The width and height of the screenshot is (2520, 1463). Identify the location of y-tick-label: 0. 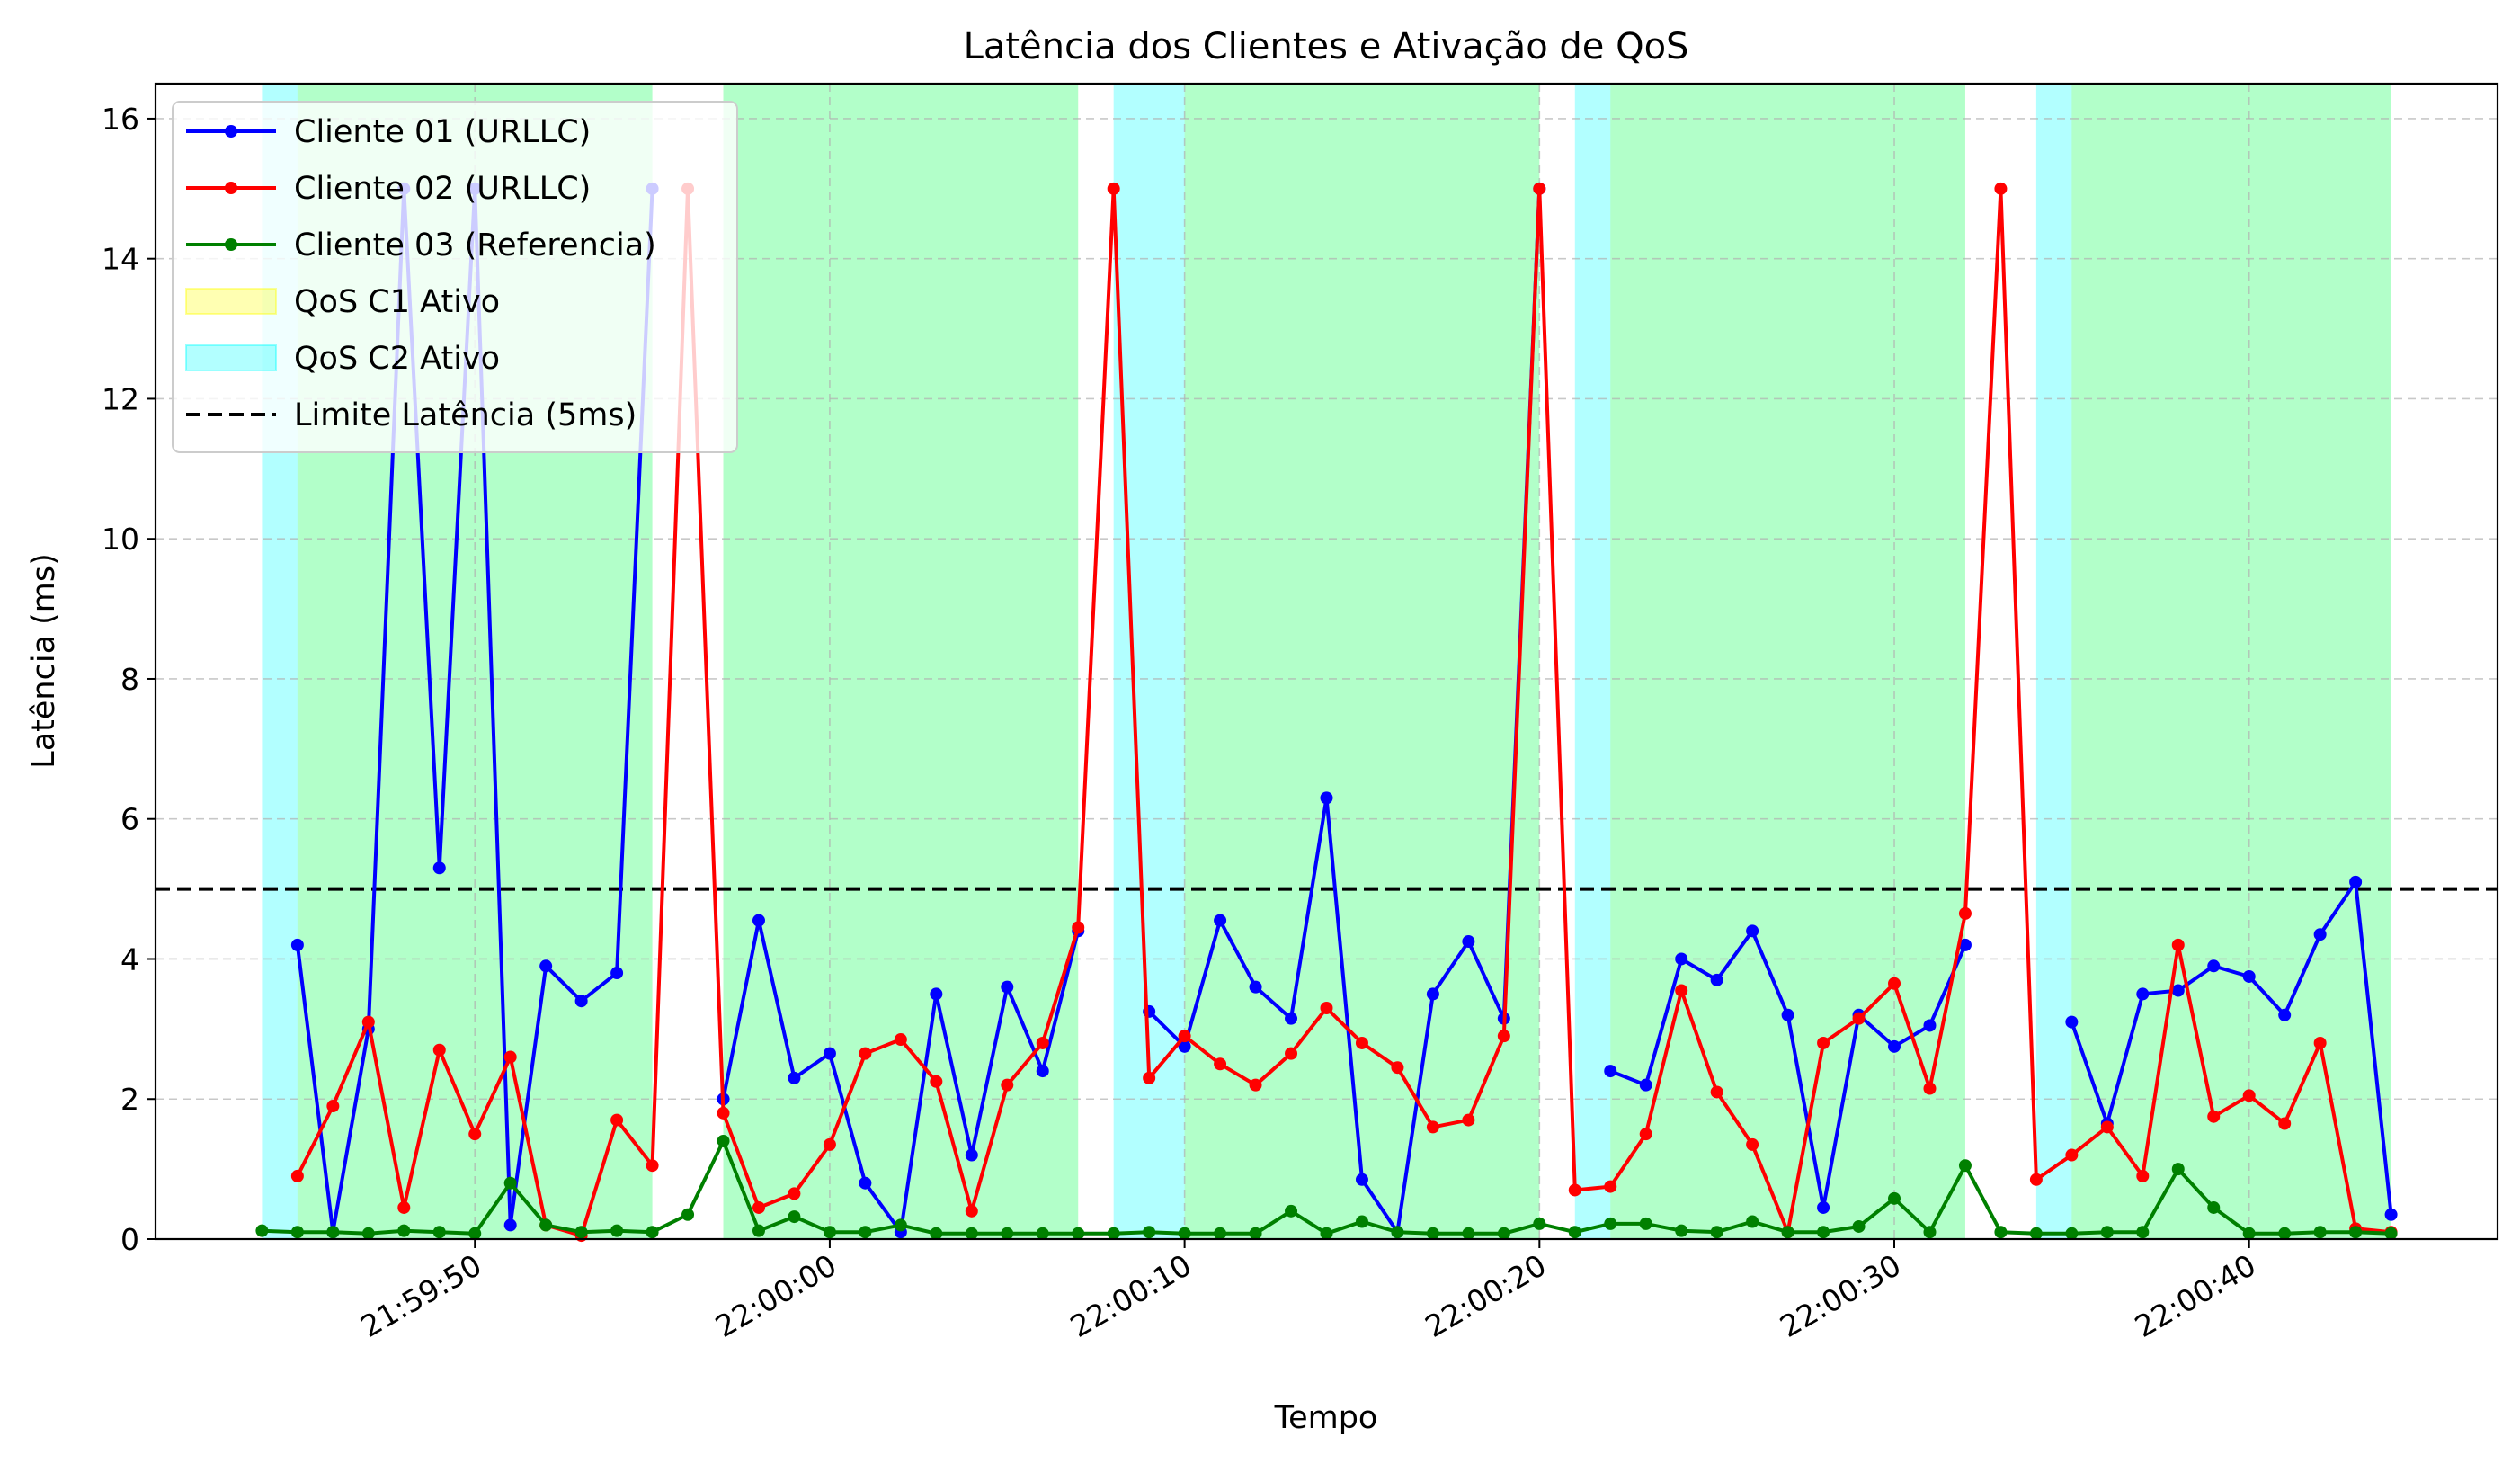
(129, 1240).